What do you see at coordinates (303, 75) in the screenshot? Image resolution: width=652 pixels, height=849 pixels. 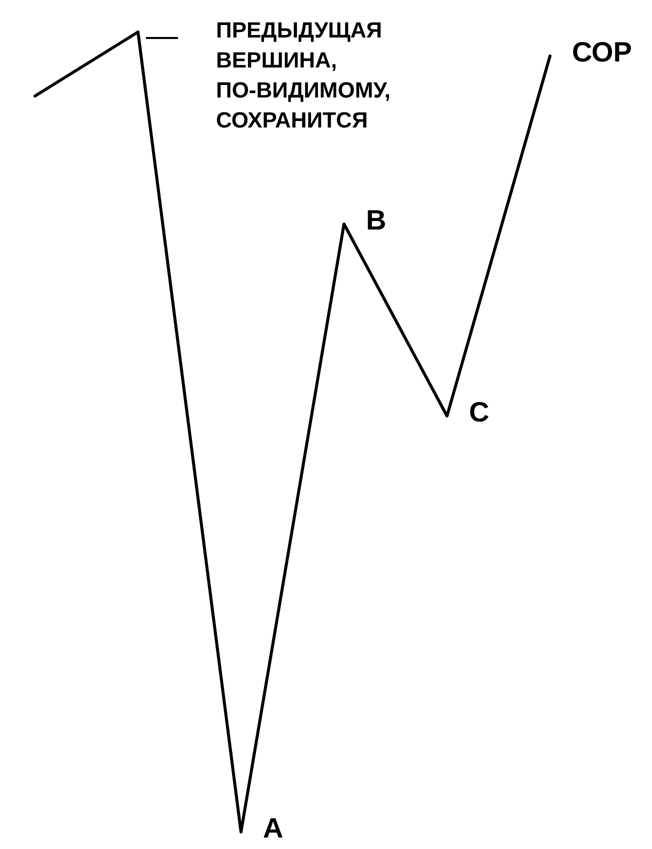 I see `annotation: ПРЕДЫДУЩАЯ ВЕРШИНА, ПО-ВИДИМОМУ, СОХРАНИТСЯ` at bounding box center [303, 75].